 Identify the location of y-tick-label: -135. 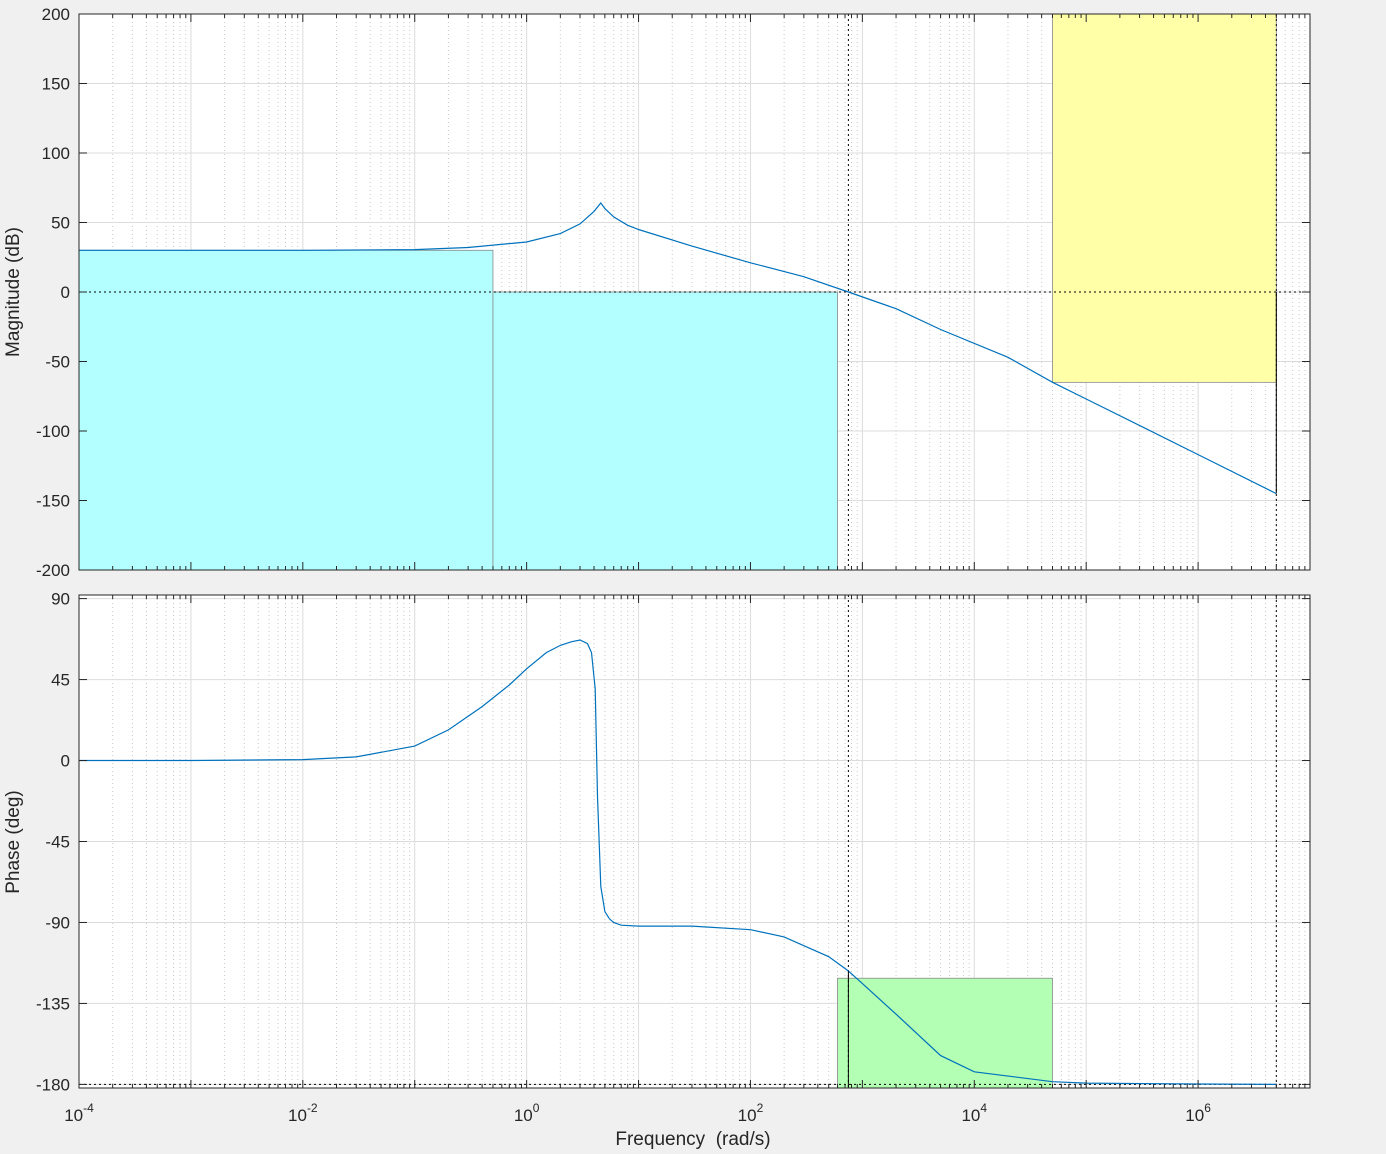
(53, 1003).